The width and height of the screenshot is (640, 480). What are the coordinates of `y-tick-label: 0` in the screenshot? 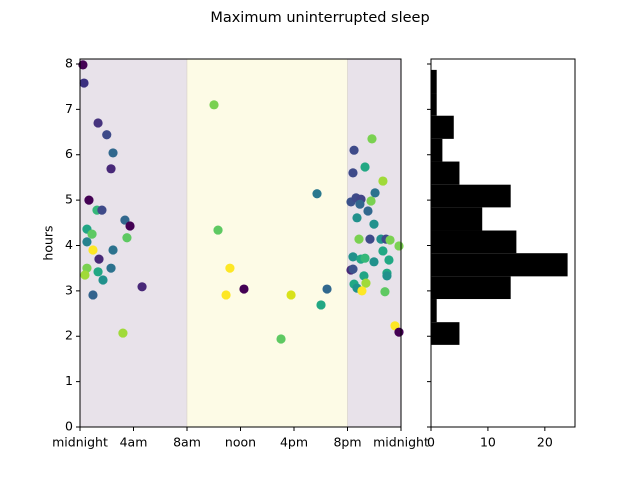 It's located at (69, 426).